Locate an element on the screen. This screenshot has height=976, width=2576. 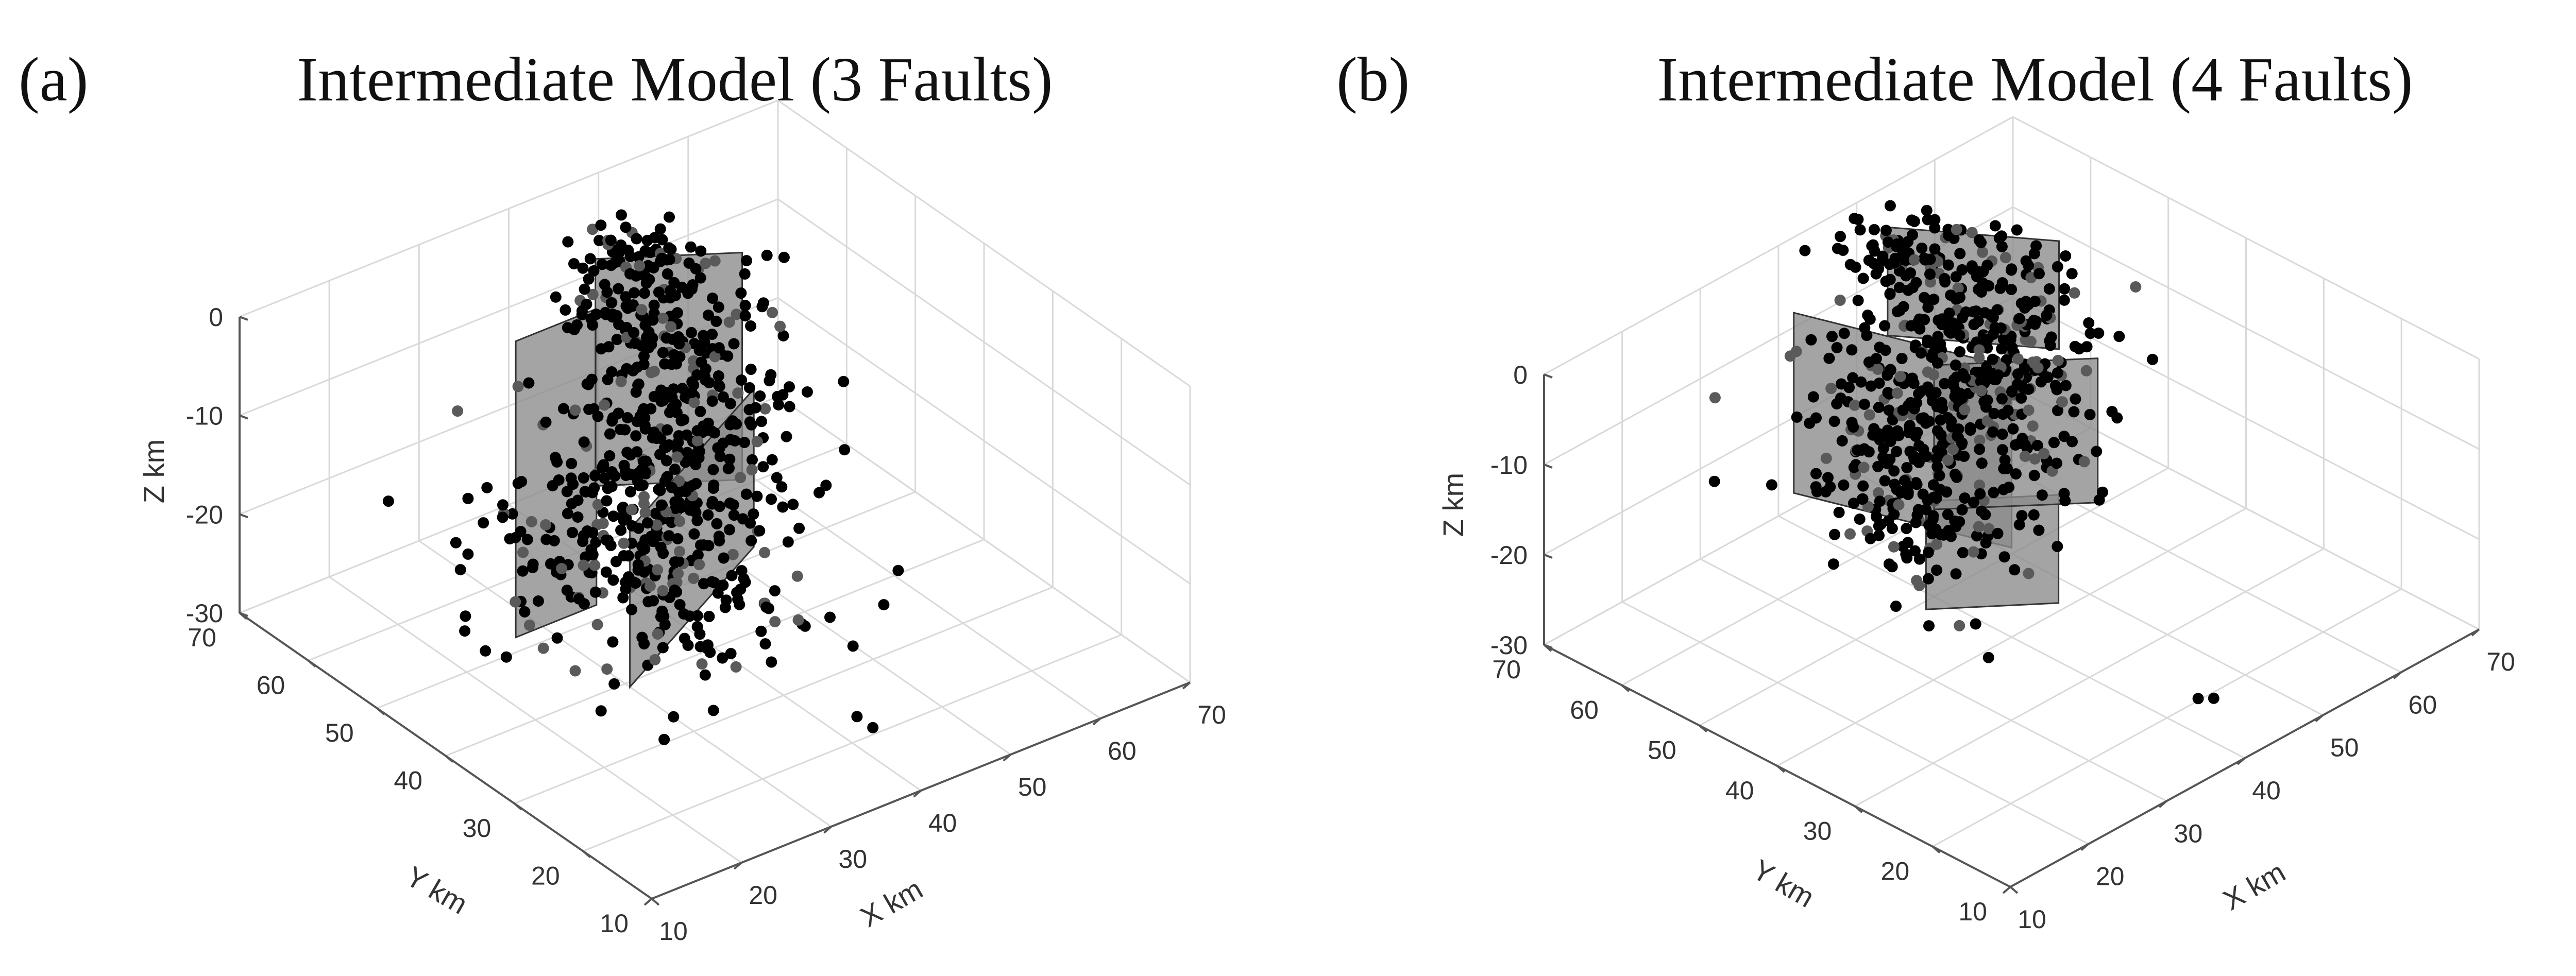
z-tick-label: -20 is located at coordinates (204, 514).